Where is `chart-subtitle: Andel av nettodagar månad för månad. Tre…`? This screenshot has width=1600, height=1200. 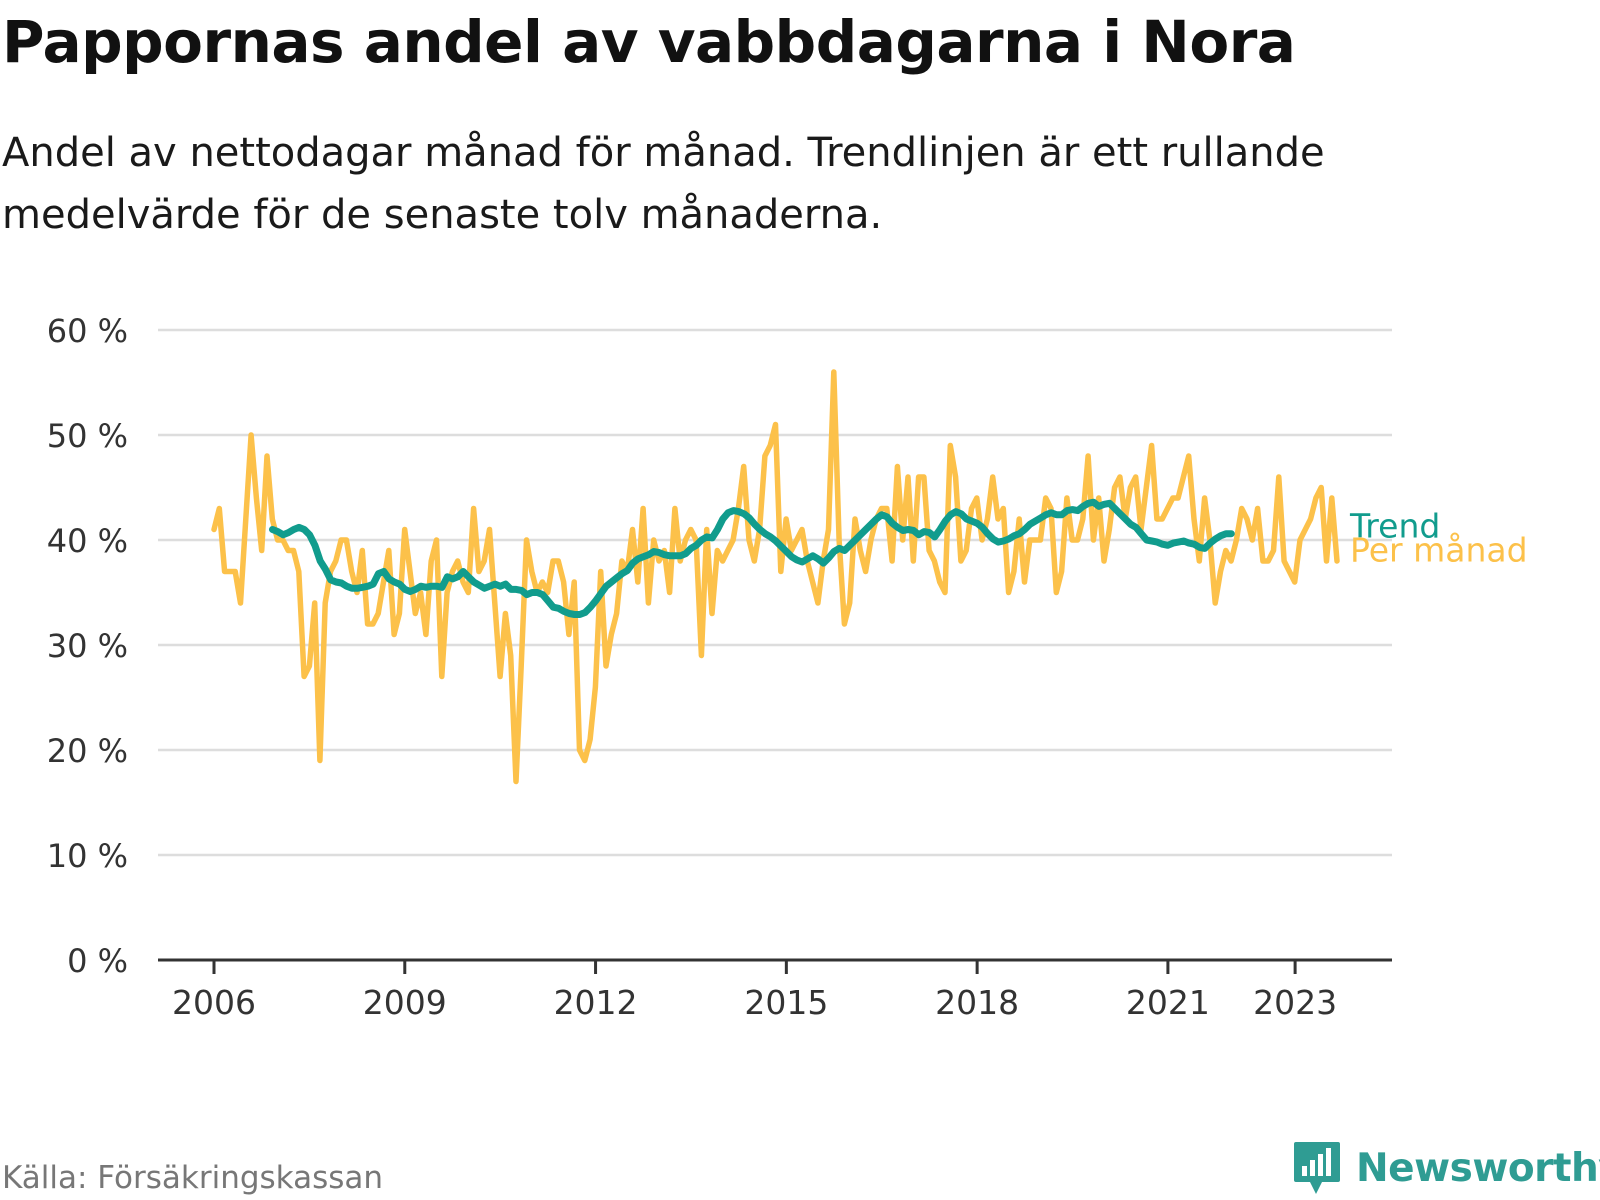 chart-subtitle: Andel av nettodagar månad för månad. Tre… is located at coordinates (663, 184).